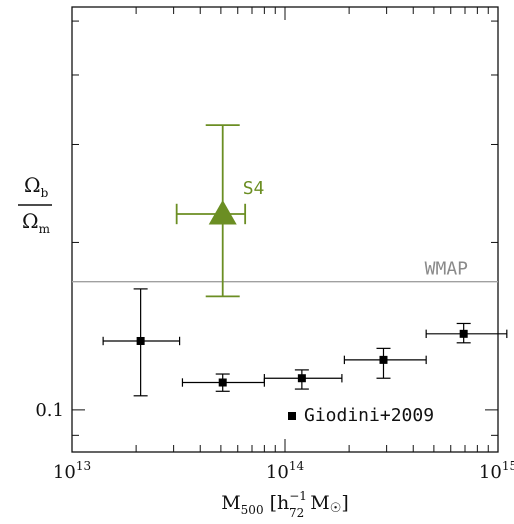  Describe the element at coordinates (285, 271) in the screenshot. I see `wmap-reference: WMAP` at that location.